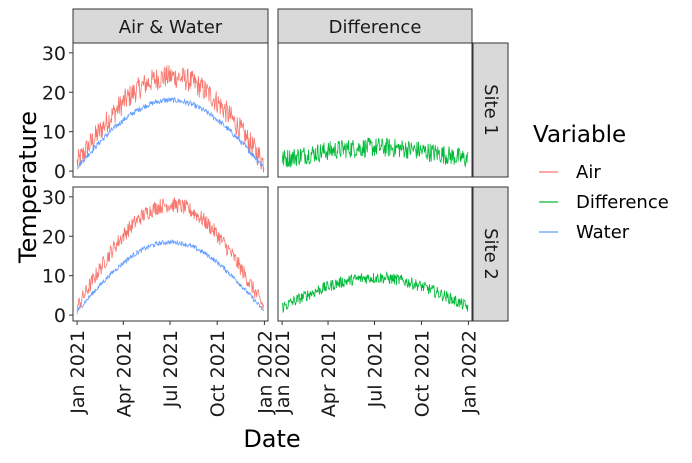  I want to click on x-axis-title: Date, so click(271, 439).